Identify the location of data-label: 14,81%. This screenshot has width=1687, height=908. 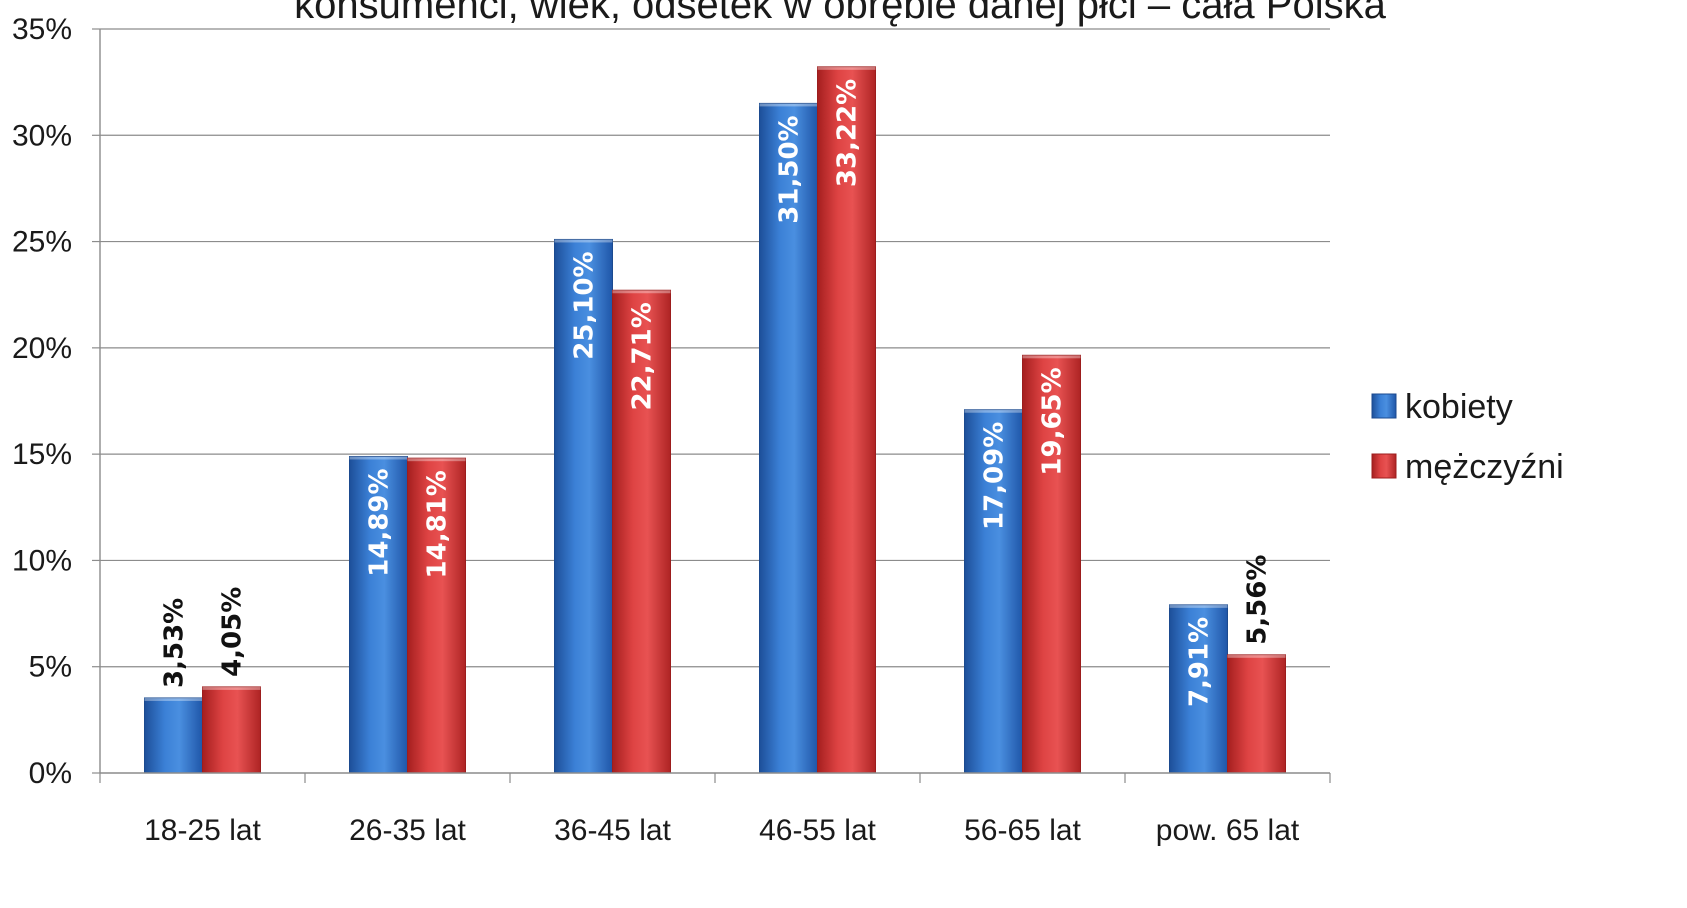
(438, 524).